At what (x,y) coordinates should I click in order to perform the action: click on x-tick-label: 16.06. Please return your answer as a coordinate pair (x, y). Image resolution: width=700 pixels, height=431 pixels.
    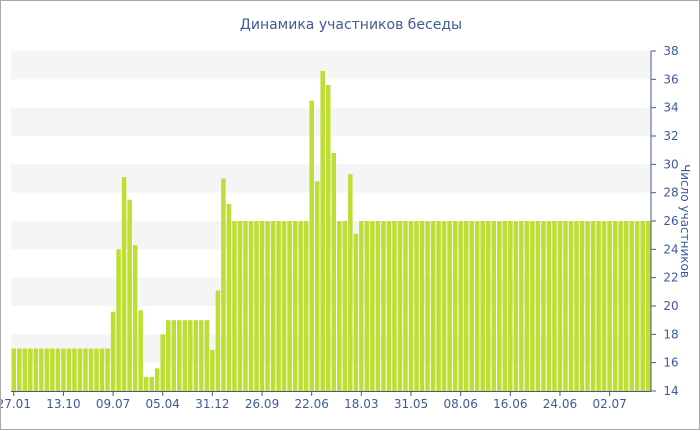
    Looking at the image, I should click on (510, 404).